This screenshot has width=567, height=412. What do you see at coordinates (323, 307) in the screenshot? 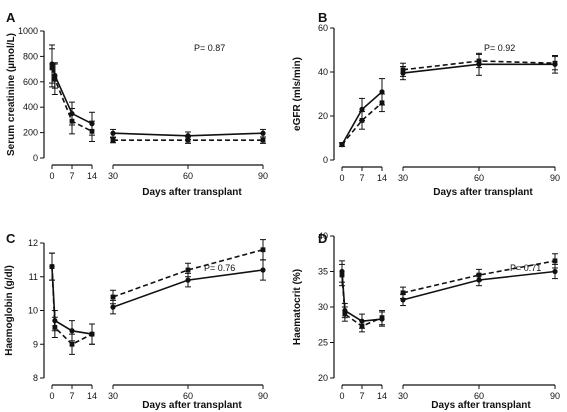
I see `y-tick-label: 30` at bounding box center [323, 307].